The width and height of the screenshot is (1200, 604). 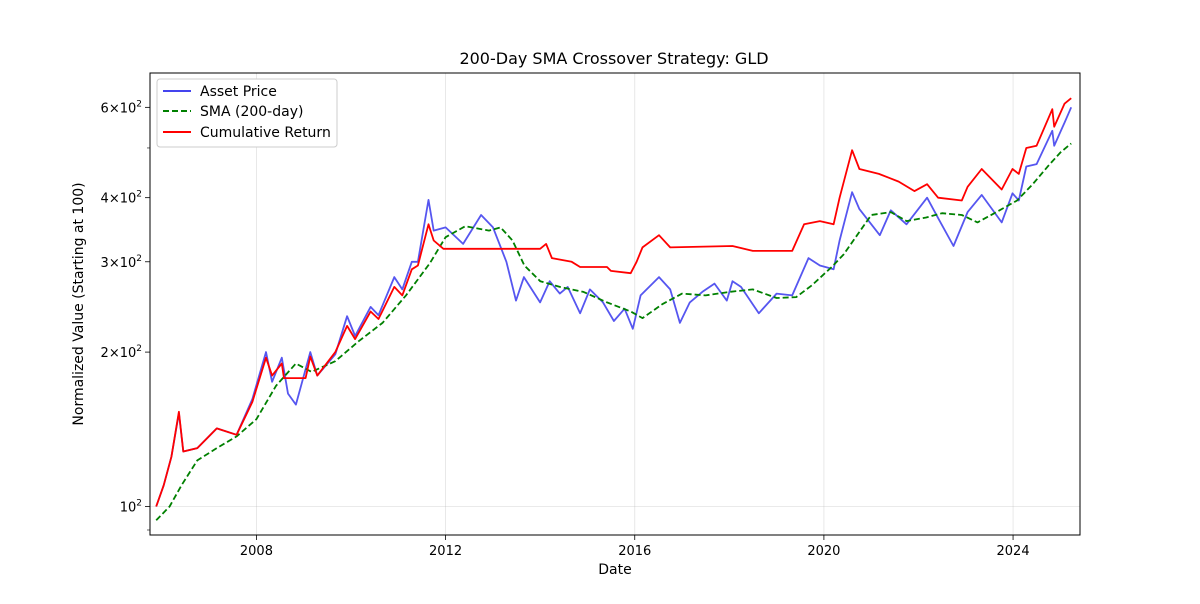 I want to click on x-axis-label: Date, so click(x=614, y=570).